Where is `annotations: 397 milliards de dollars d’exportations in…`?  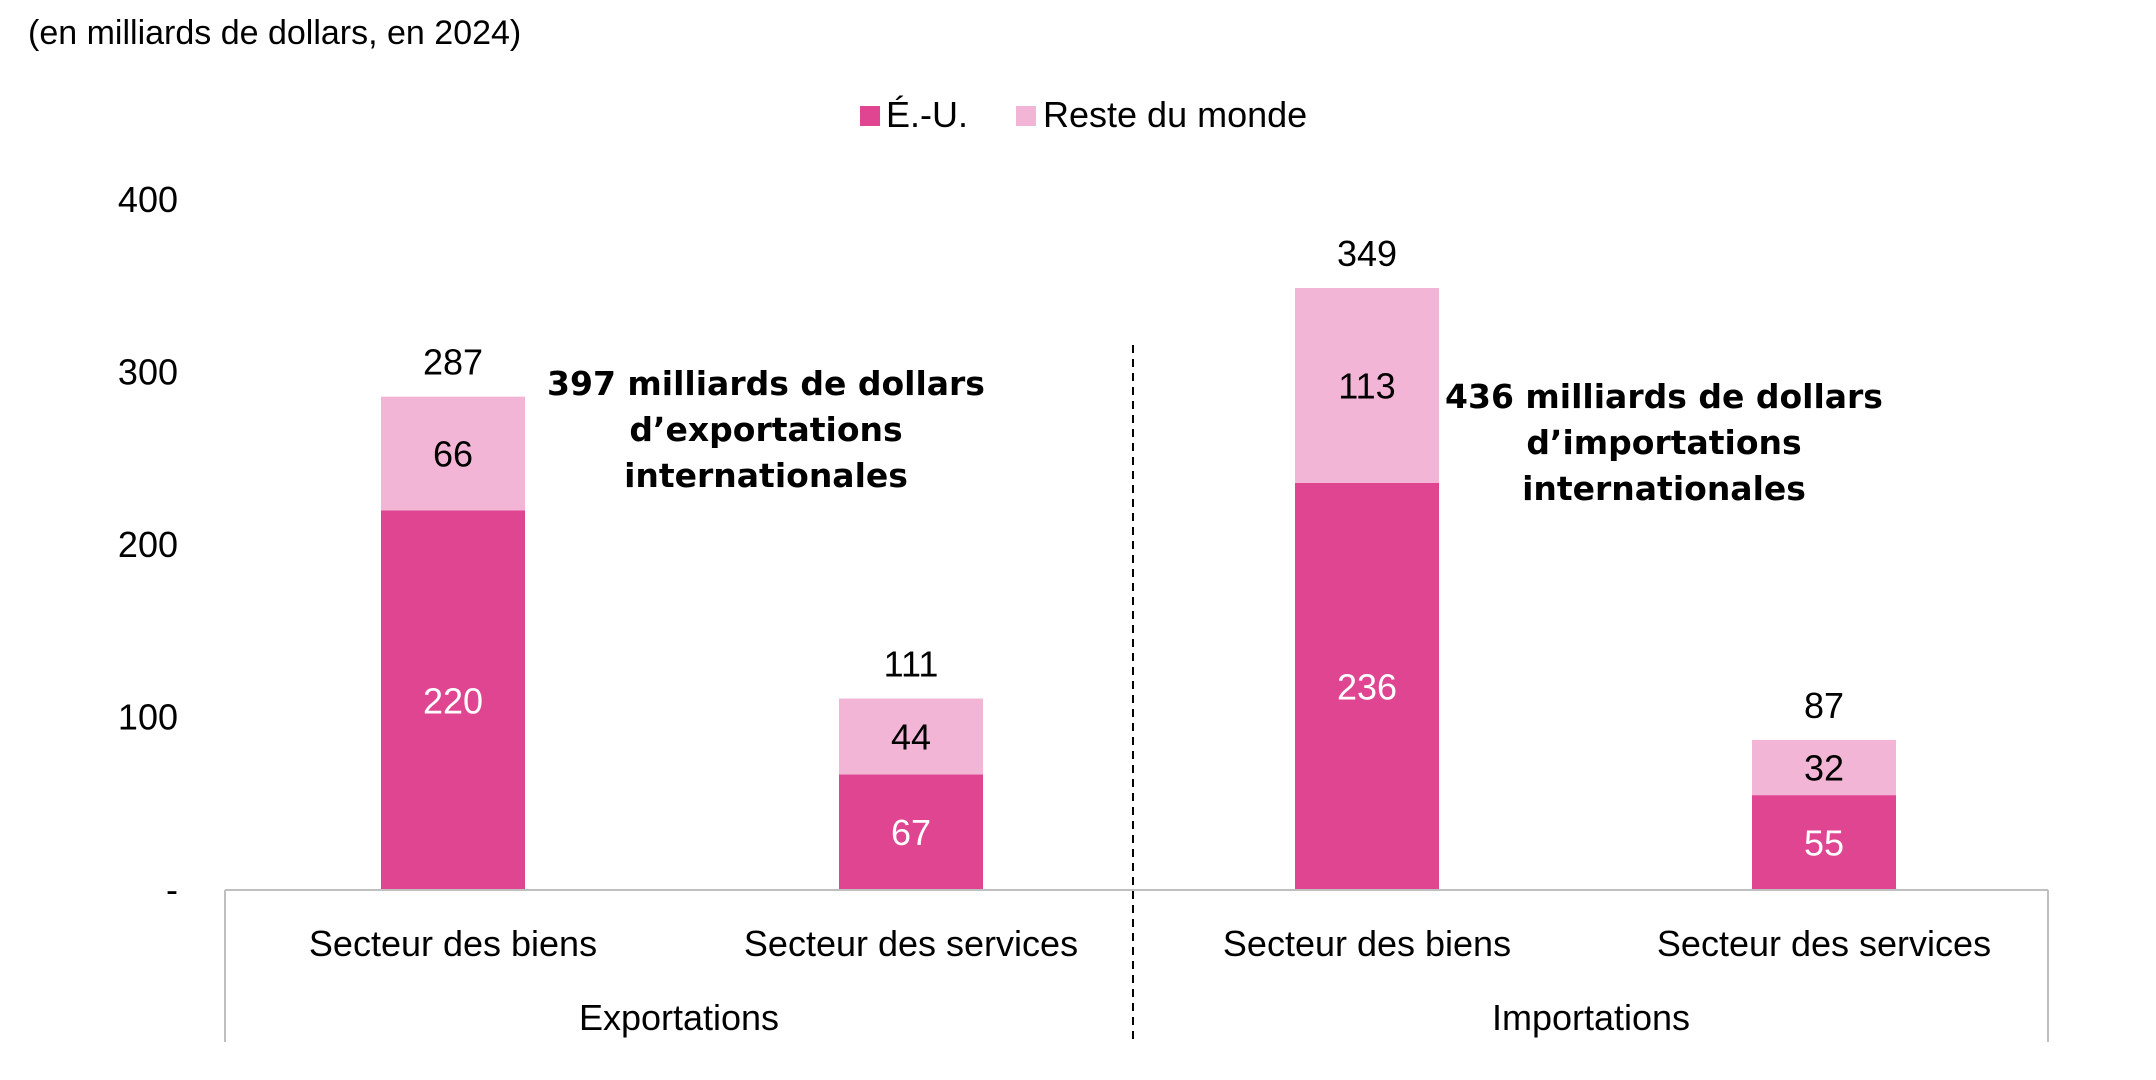 annotations: 397 milliards de dollars d’exportations in… is located at coordinates (1215, 436).